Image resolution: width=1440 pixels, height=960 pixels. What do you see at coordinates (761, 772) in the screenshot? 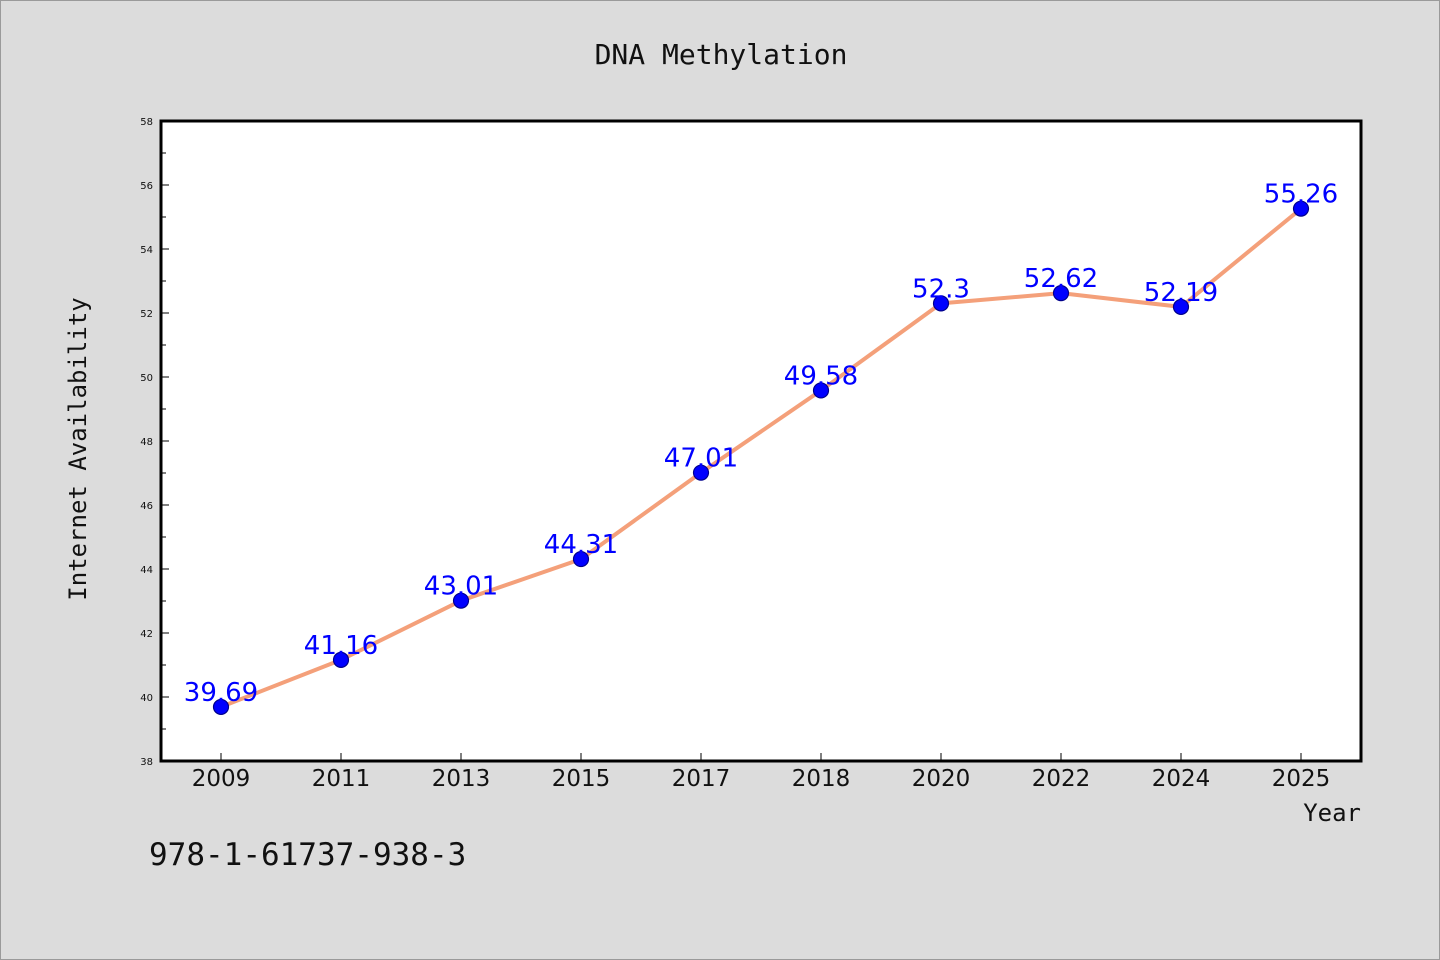
I see `x-axis: 2009 2011 2013 2015 2017 2018 2020 2022 2024 2025` at bounding box center [761, 772].